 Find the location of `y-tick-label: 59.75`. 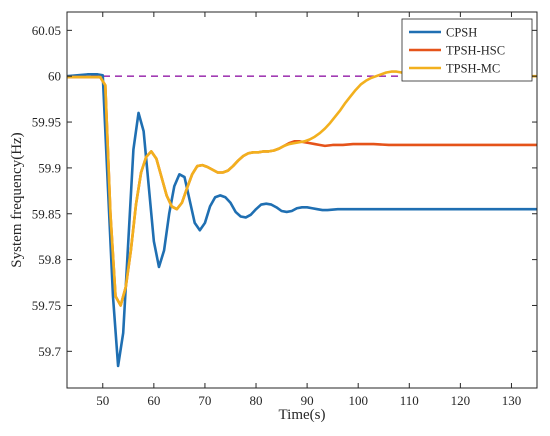

y-tick-label: 59.75 is located at coordinates (46, 305).